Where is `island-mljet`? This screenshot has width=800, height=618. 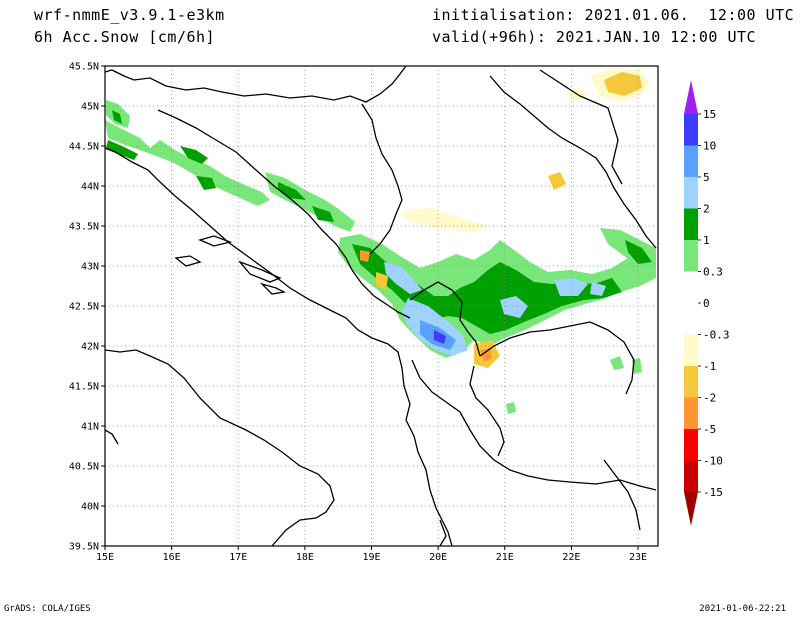
island-mljet is located at coordinates (273, 288).